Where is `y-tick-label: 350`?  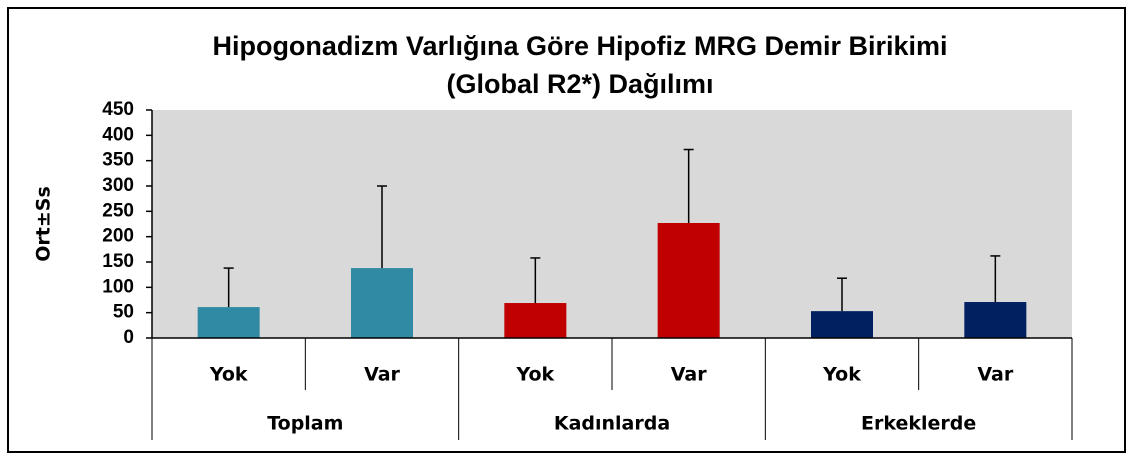 y-tick-label: 350 is located at coordinates (118, 160).